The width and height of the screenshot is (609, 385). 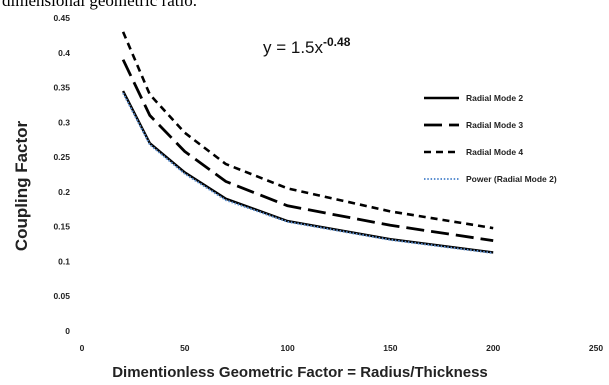 I want to click on y-axis-title: Coupling Factor, so click(x=21, y=185).